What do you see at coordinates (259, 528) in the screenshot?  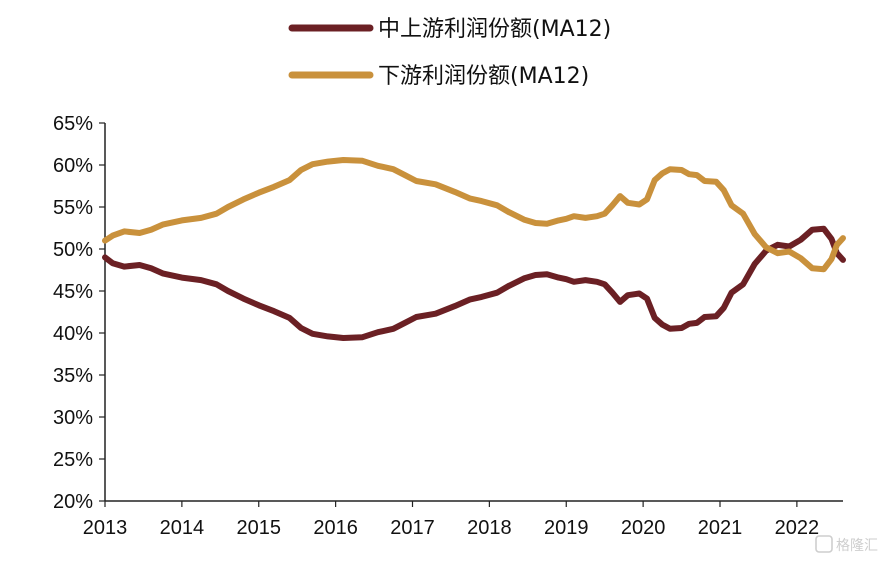 I see `x-tick-label: 2015` at bounding box center [259, 528].